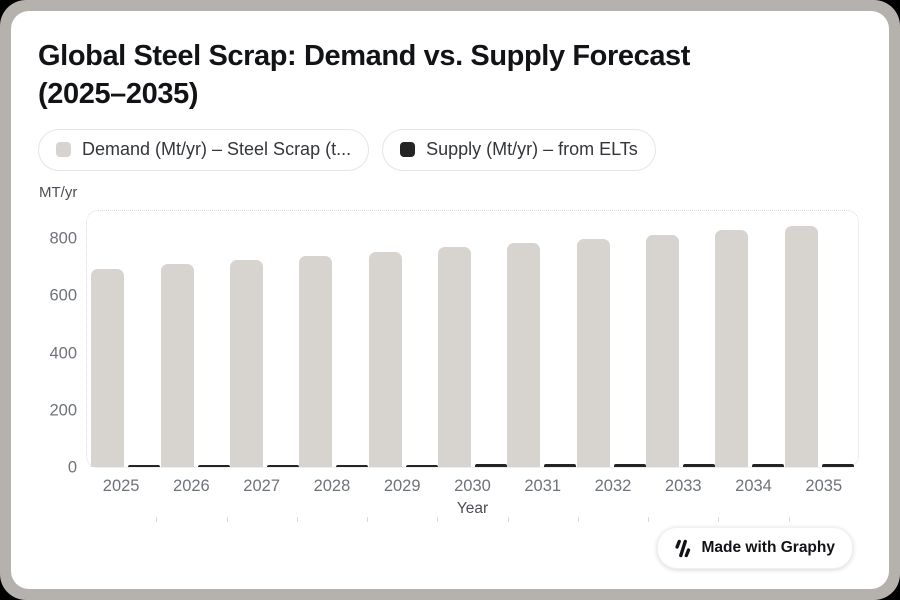 The image size is (900, 600). What do you see at coordinates (63, 295) in the screenshot?
I see `y-tick-label-600: 600` at bounding box center [63, 295].